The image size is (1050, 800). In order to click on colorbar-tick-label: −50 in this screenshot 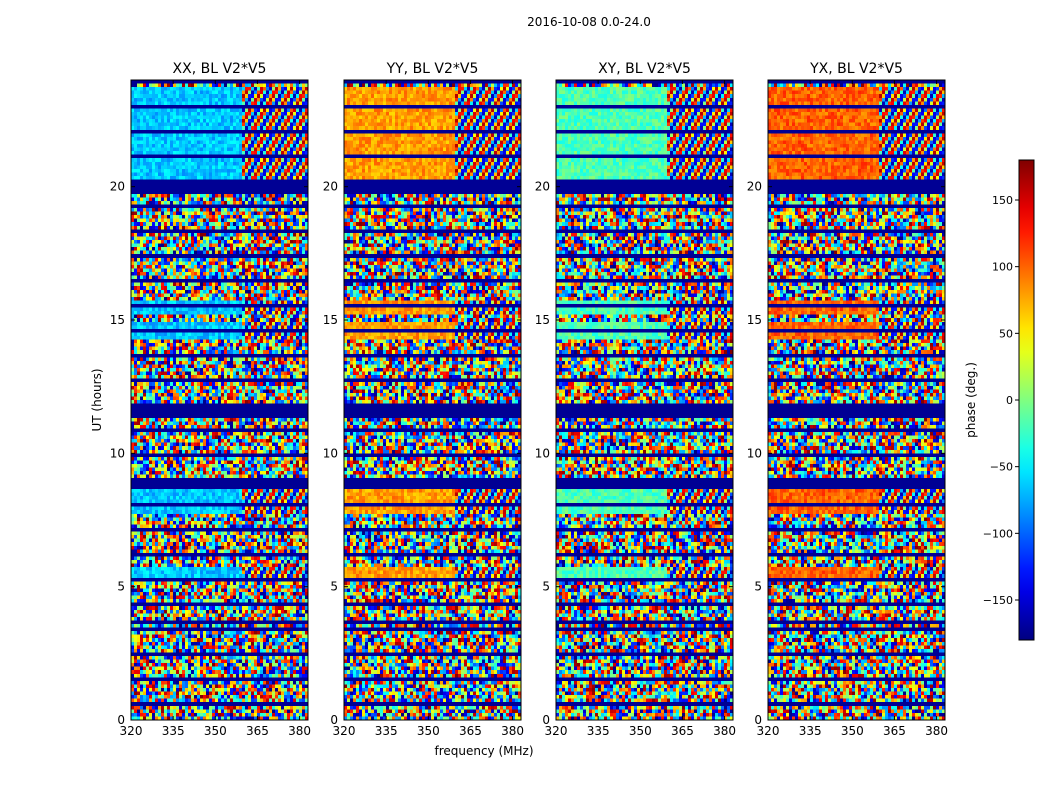, I will do `click(1001, 467)`.